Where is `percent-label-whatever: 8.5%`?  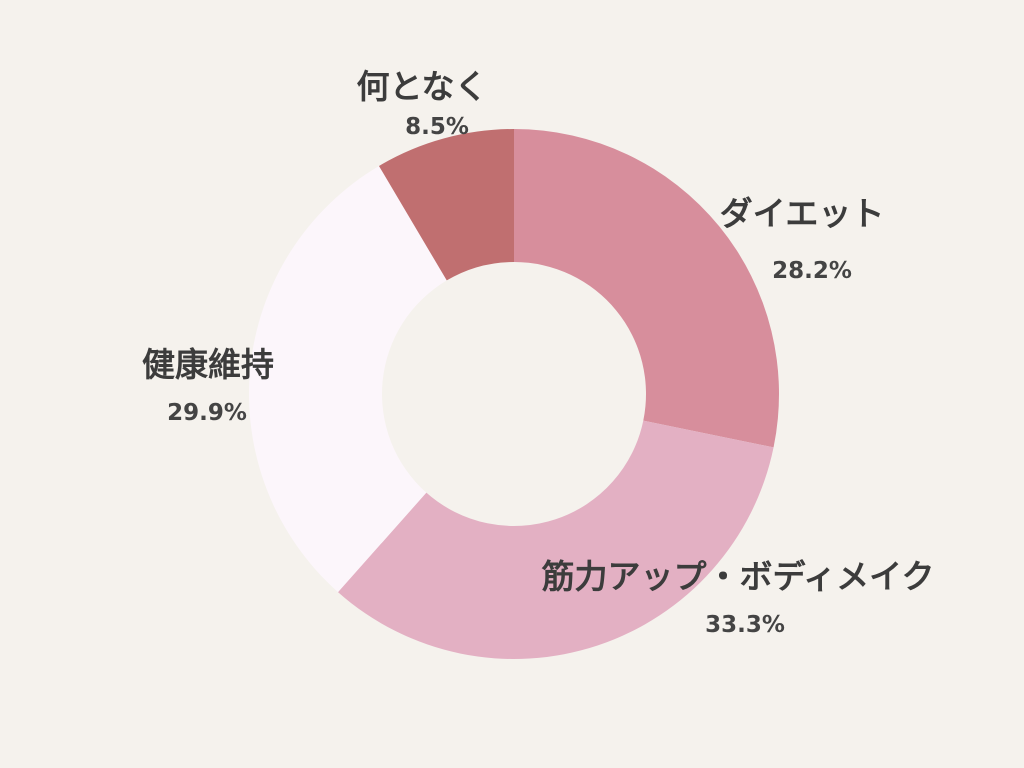 percent-label-whatever: 8.5% is located at coordinates (437, 127).